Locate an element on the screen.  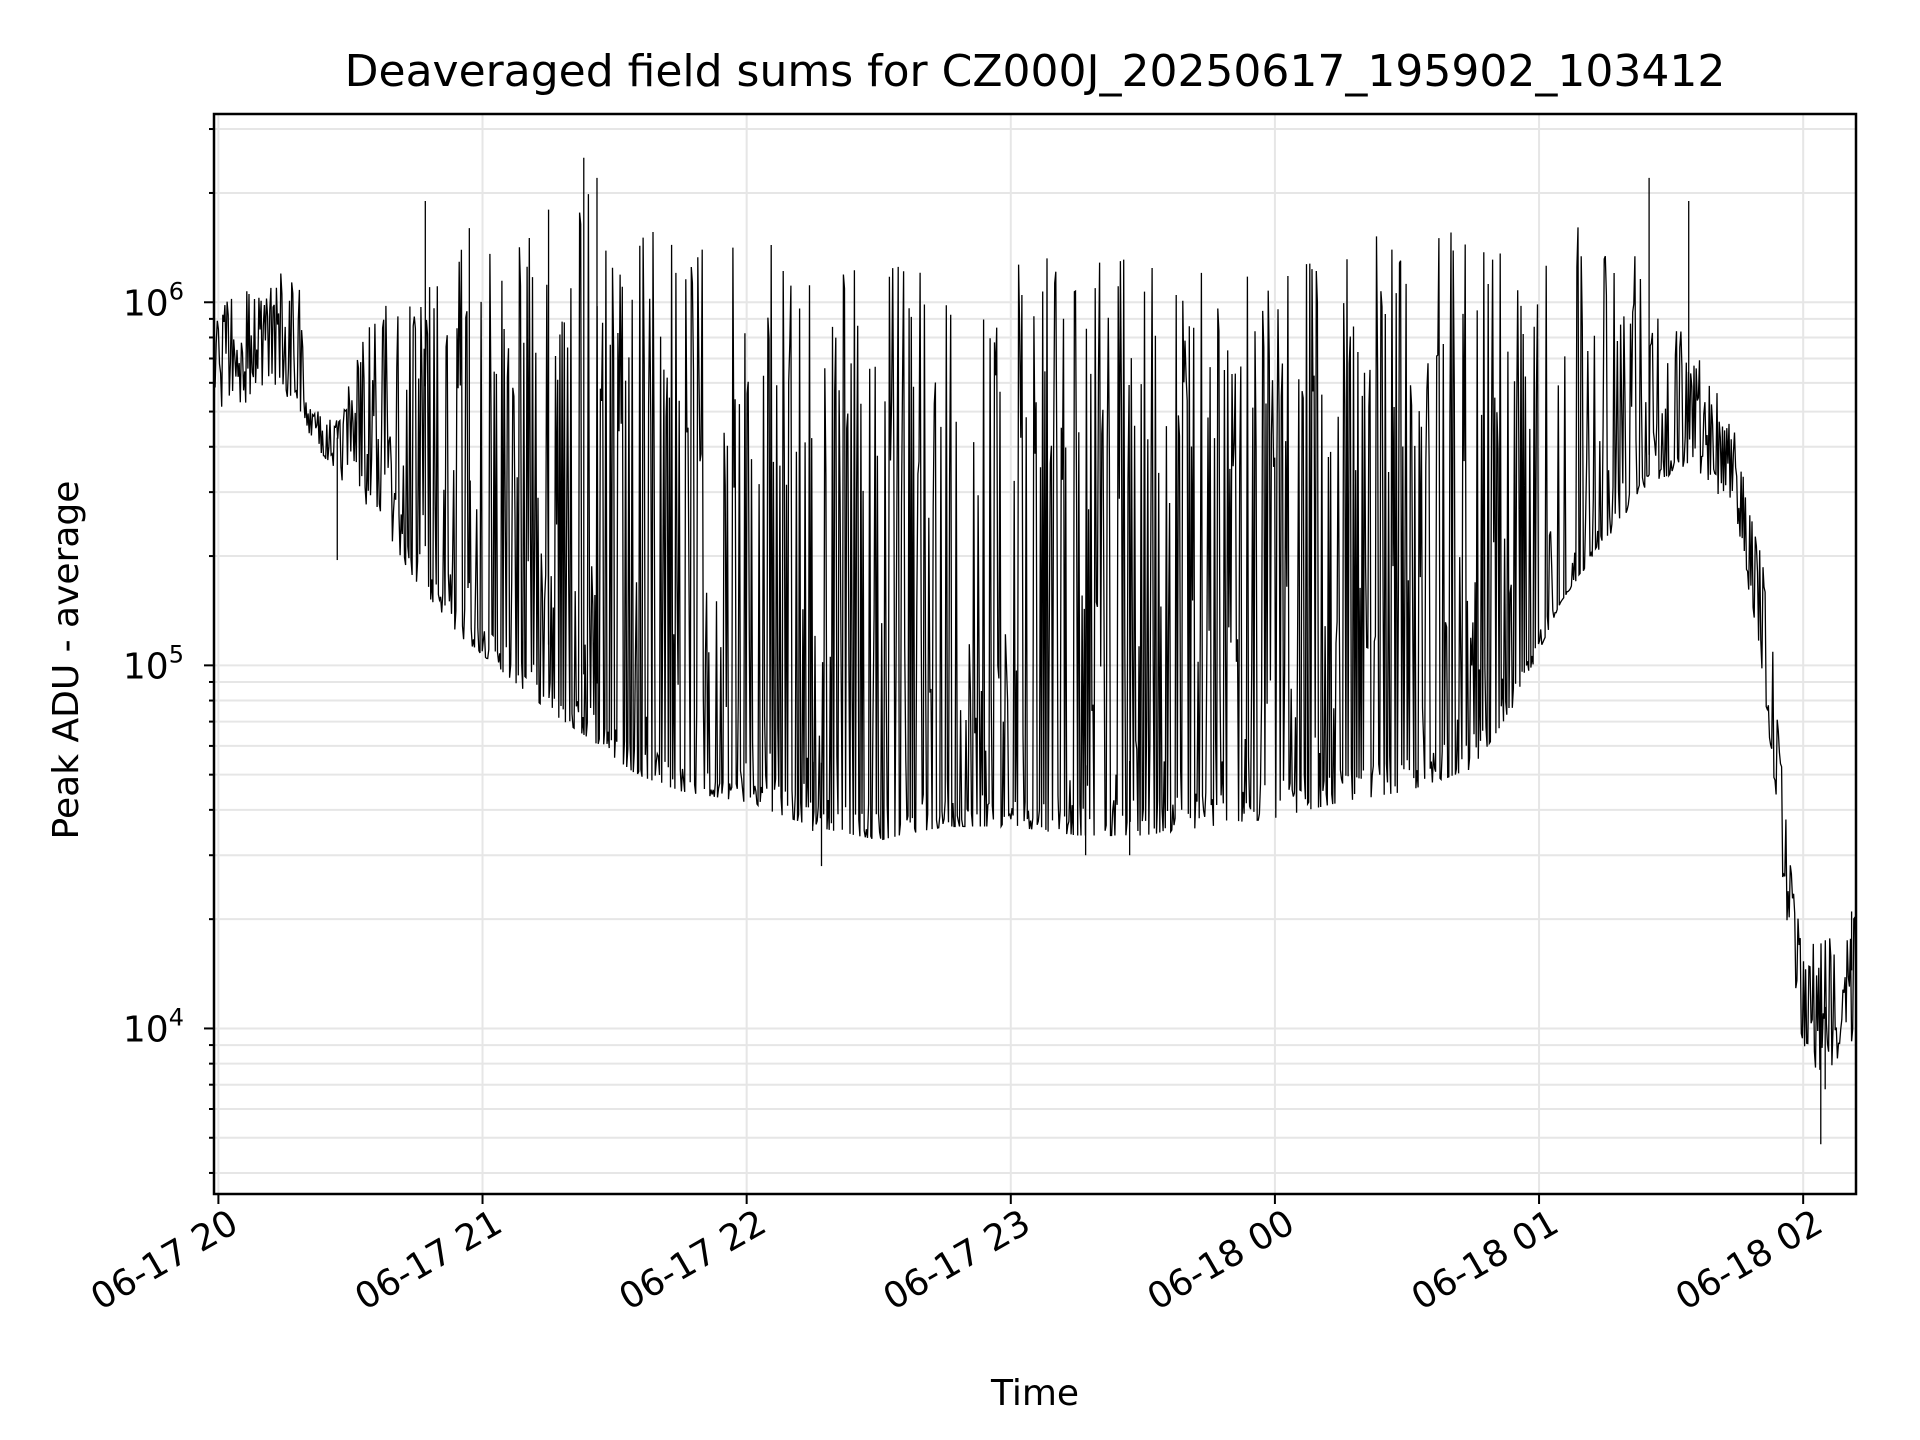
y-axis-label: Peak ADU - average is located at coordinates (66, 660).